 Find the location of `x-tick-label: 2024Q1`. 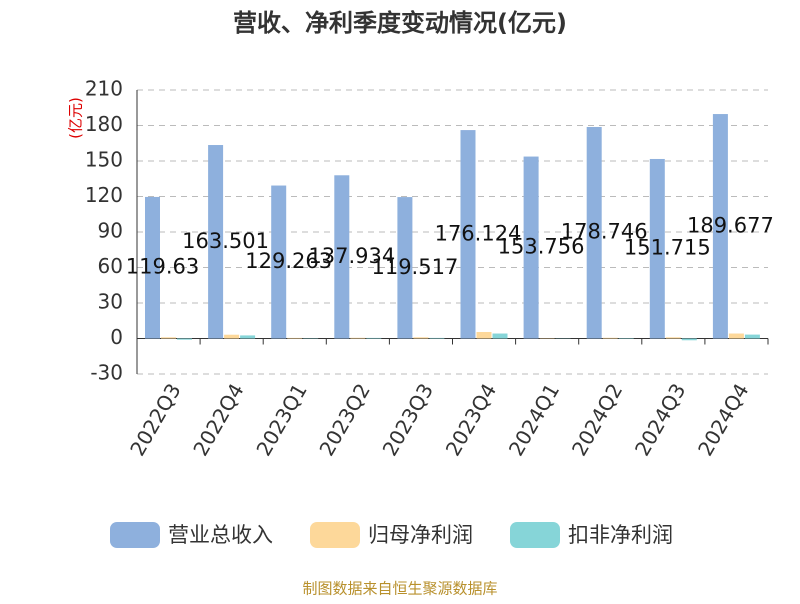

x-tick-label: 2024Q1 is located at coordinates (534, 419).